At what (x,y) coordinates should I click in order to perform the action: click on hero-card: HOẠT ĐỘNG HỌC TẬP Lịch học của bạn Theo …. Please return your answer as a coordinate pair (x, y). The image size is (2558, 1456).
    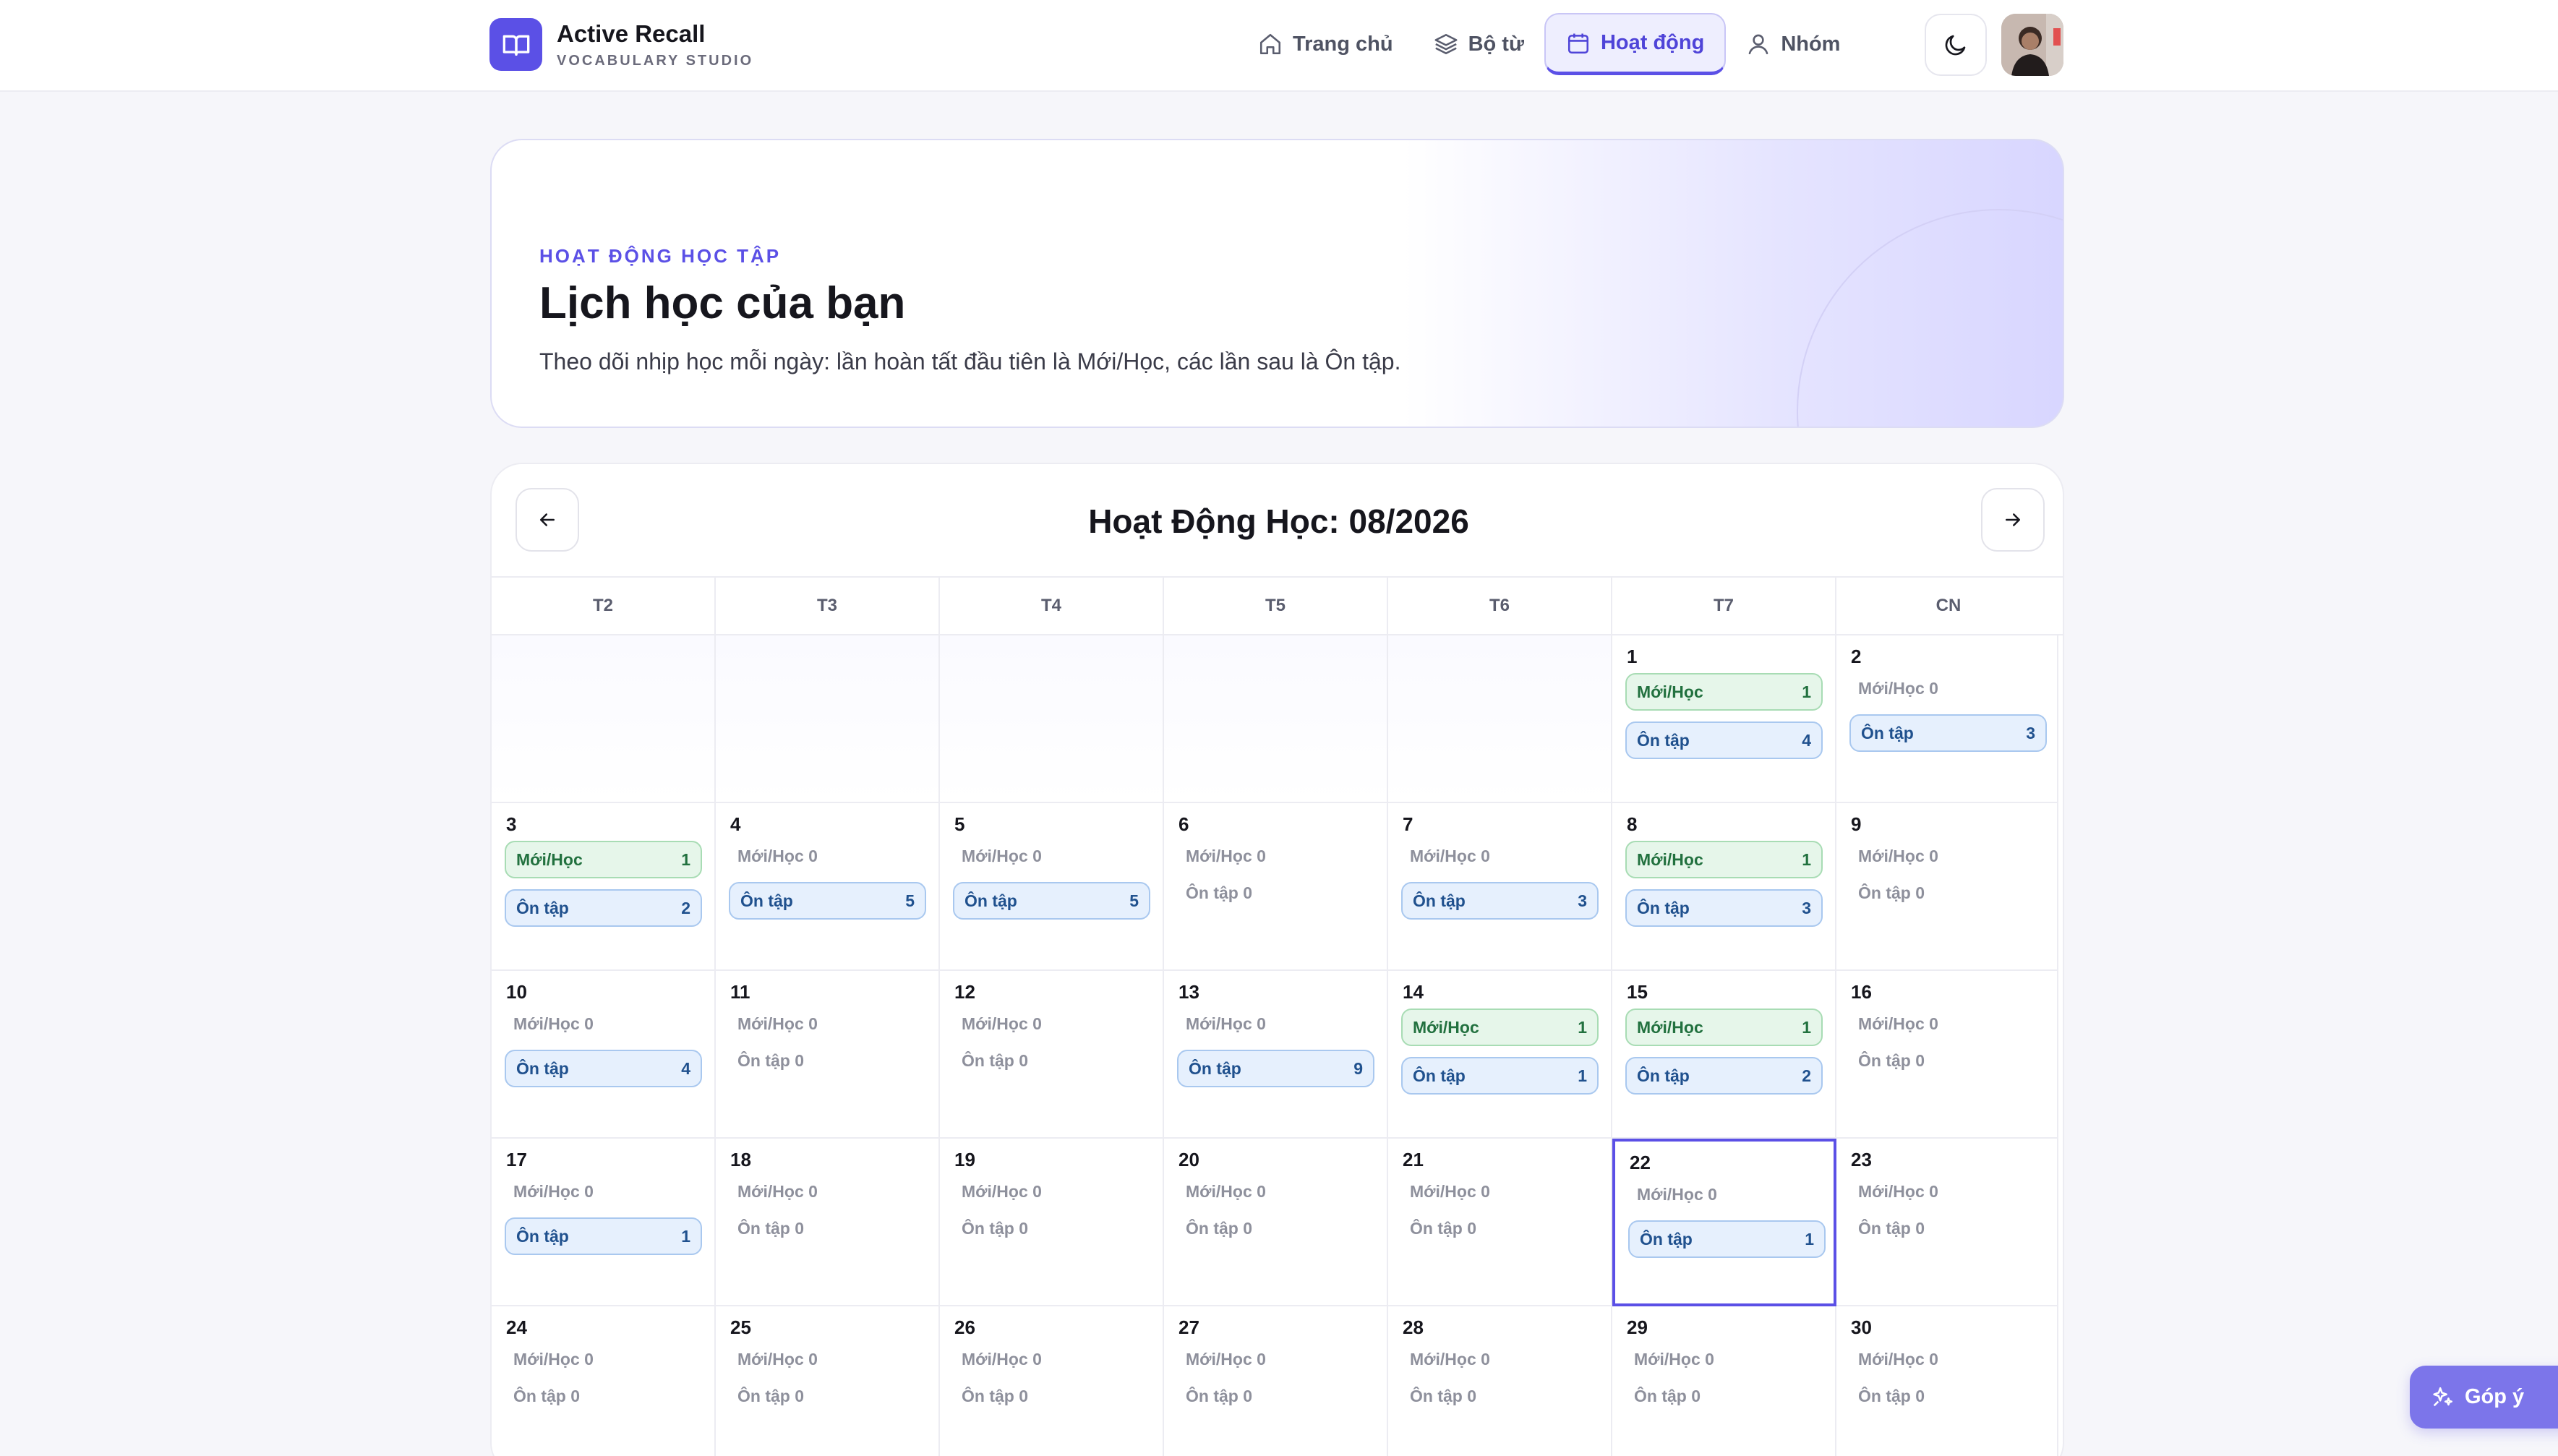
    Looking at the image, I should click on (1277, 283).